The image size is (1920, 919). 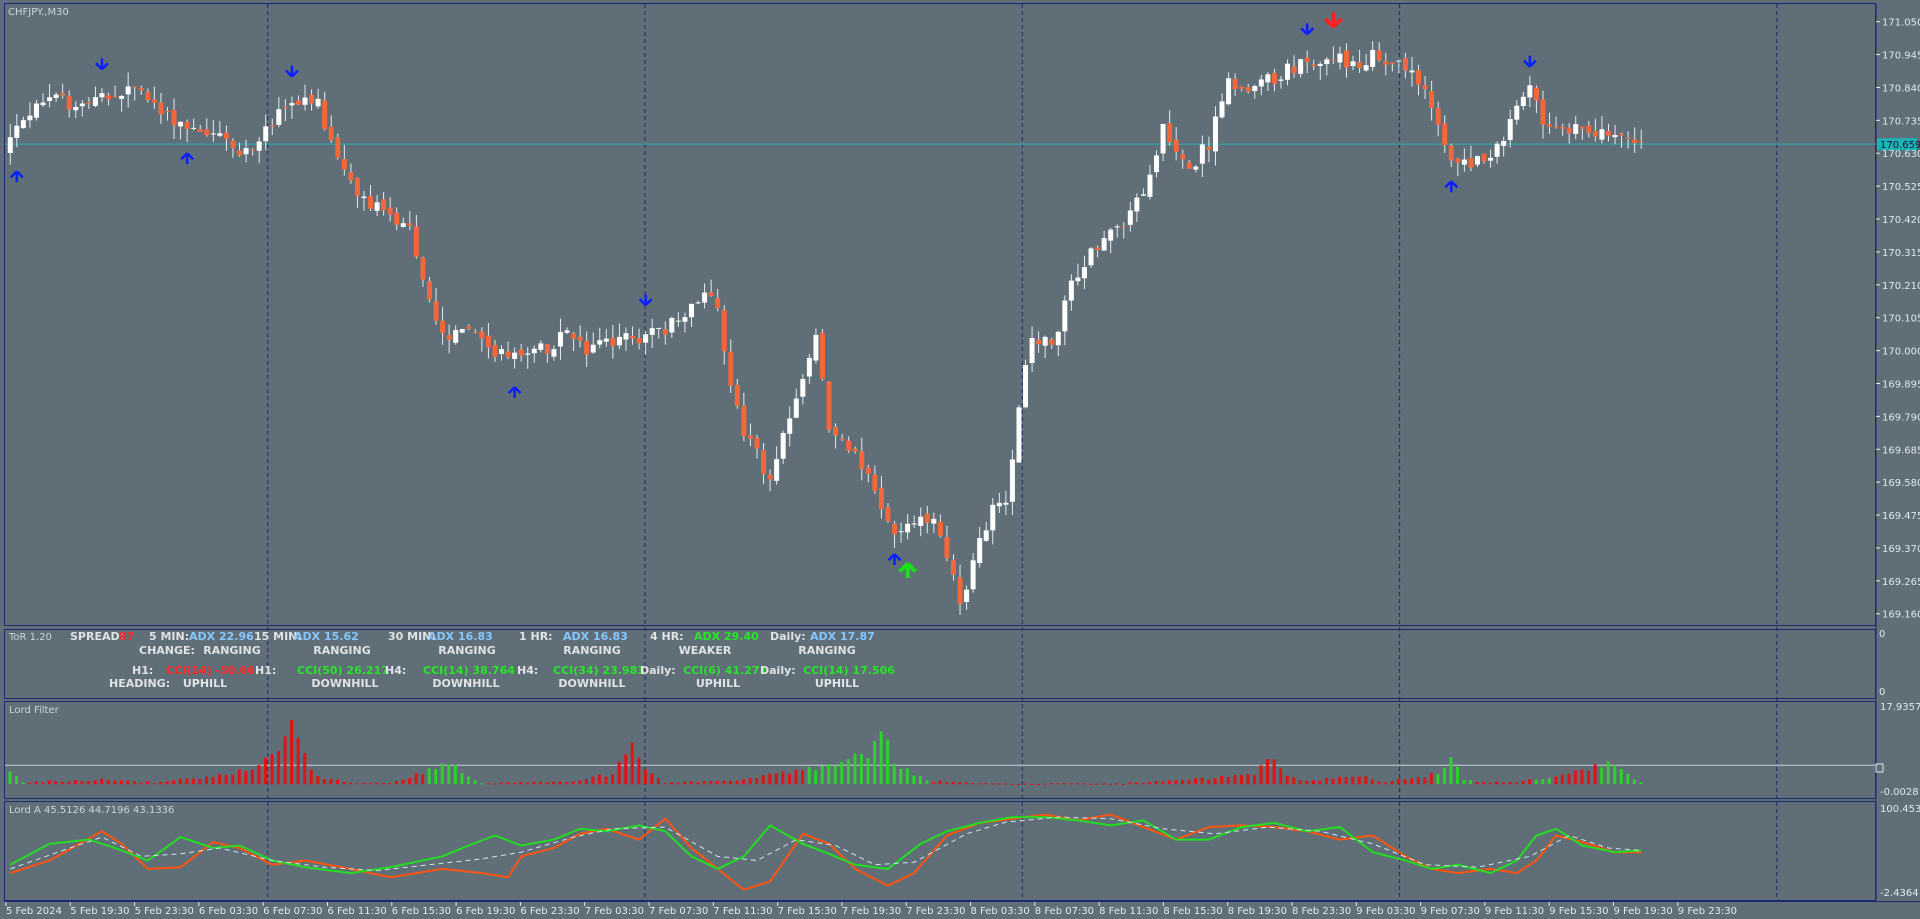 I want to click on signal-arrow-down, so click(x=645, y=300).